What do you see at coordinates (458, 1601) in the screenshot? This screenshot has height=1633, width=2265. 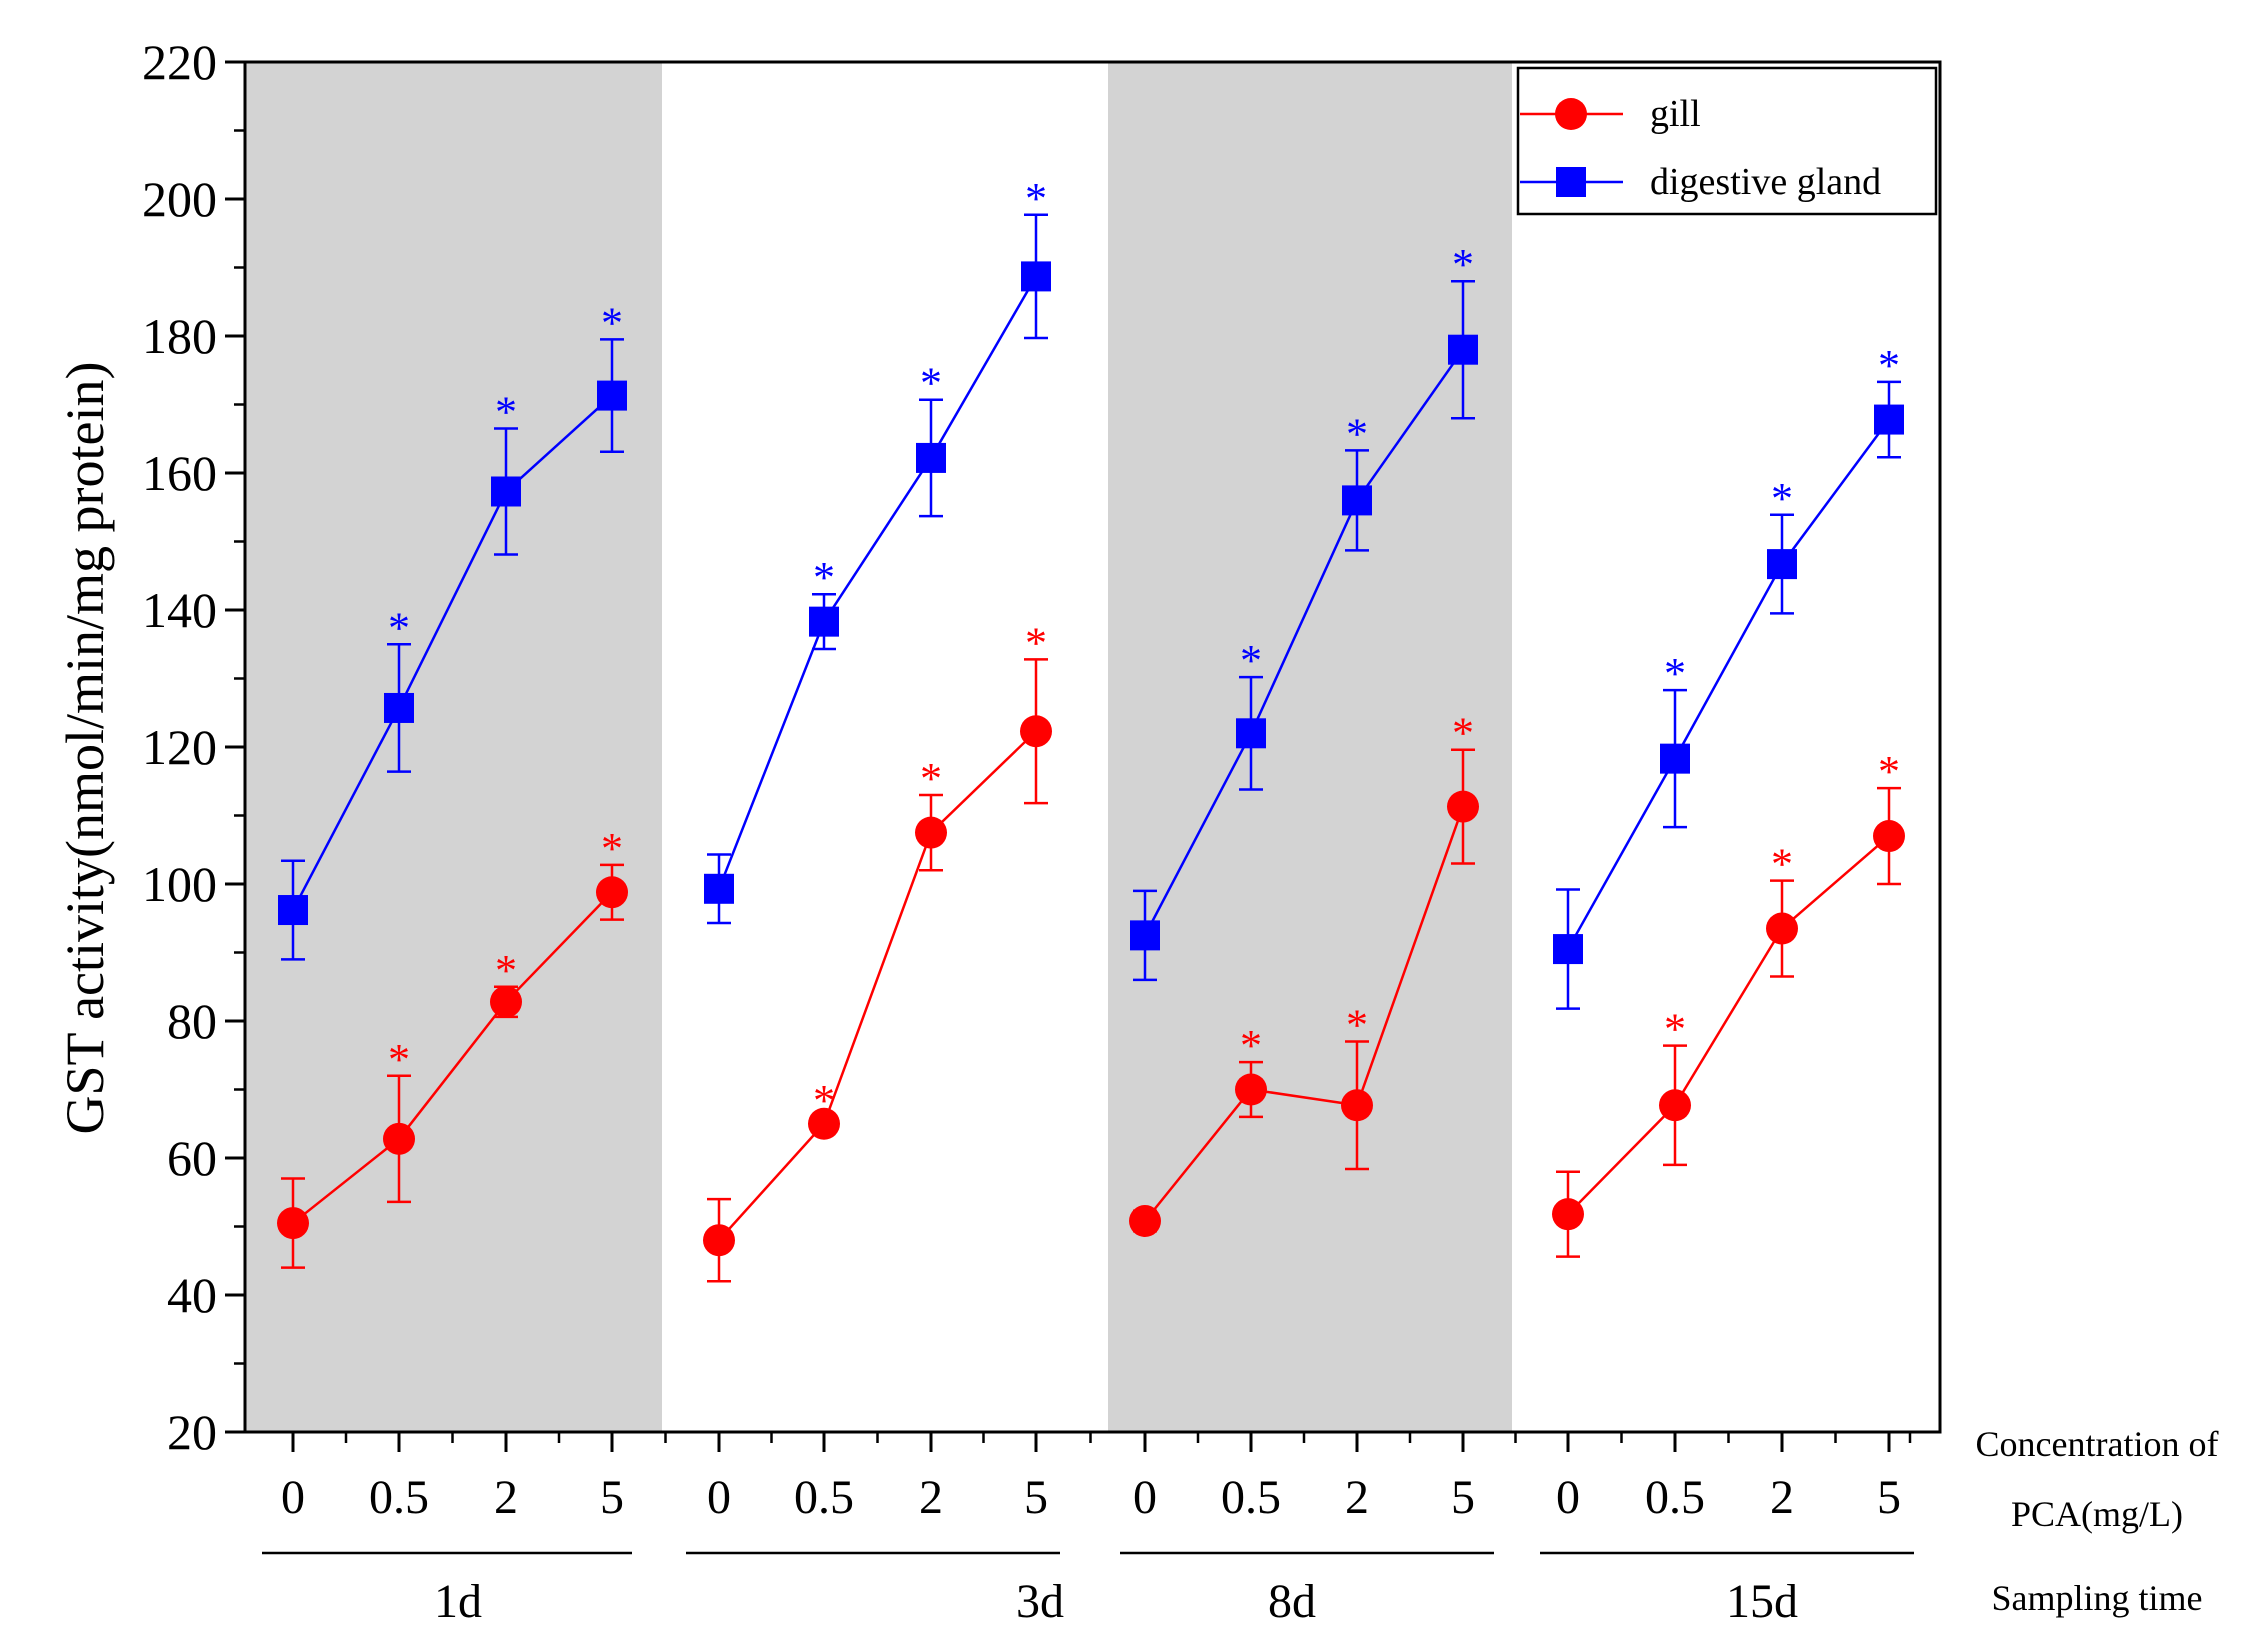 I see `group-label-1d: 1d` at bounding box center [458, 1601].